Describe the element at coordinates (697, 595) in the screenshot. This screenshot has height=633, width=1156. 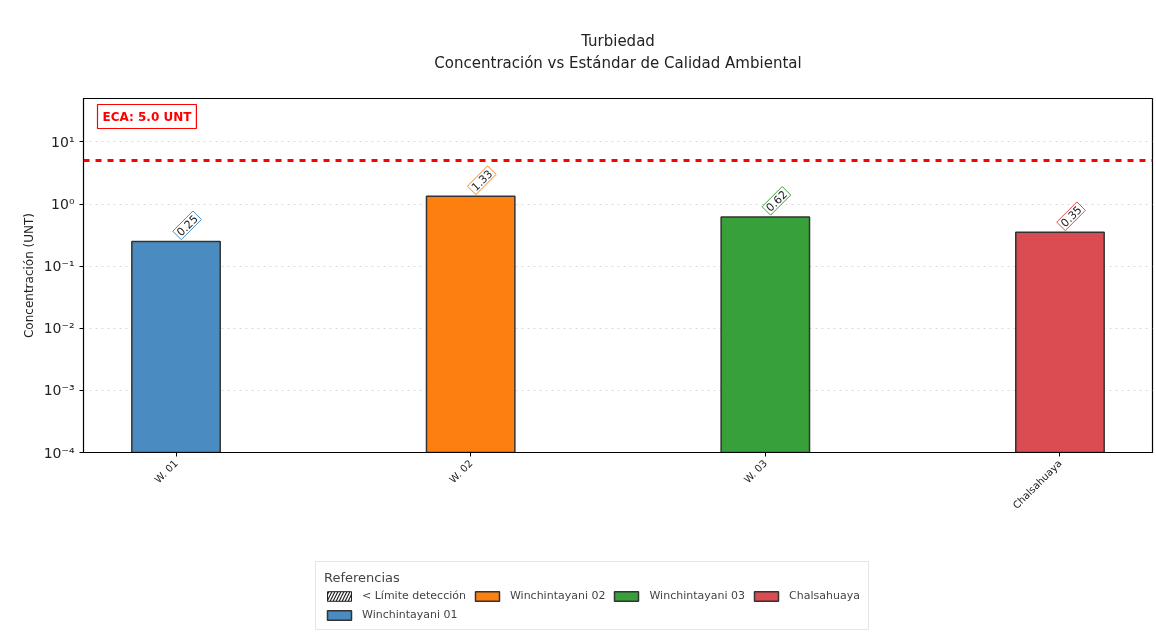
I see `legend-label: Winchintayani 03` at that location.